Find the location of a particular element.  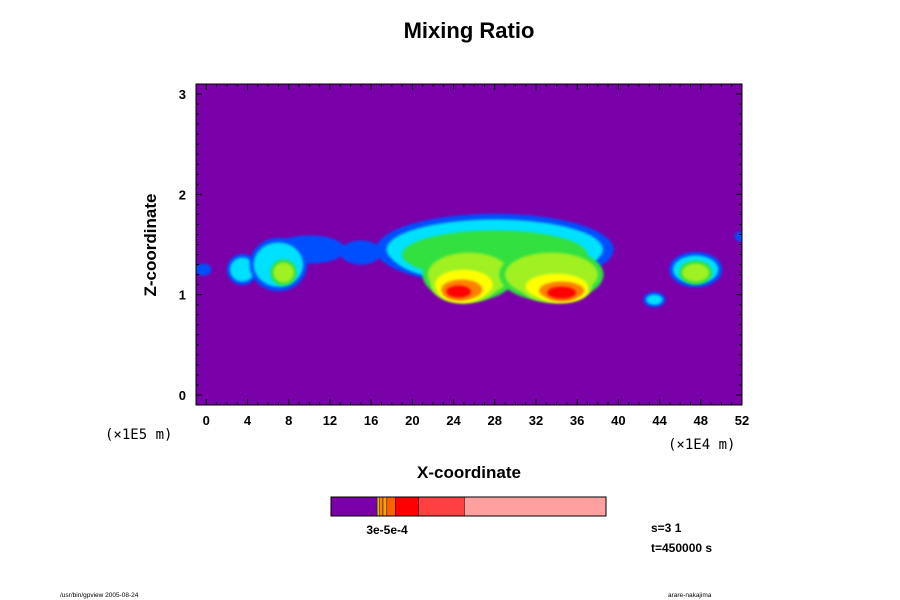

x-tick-label: 4 is located at coordinates (248, 420).